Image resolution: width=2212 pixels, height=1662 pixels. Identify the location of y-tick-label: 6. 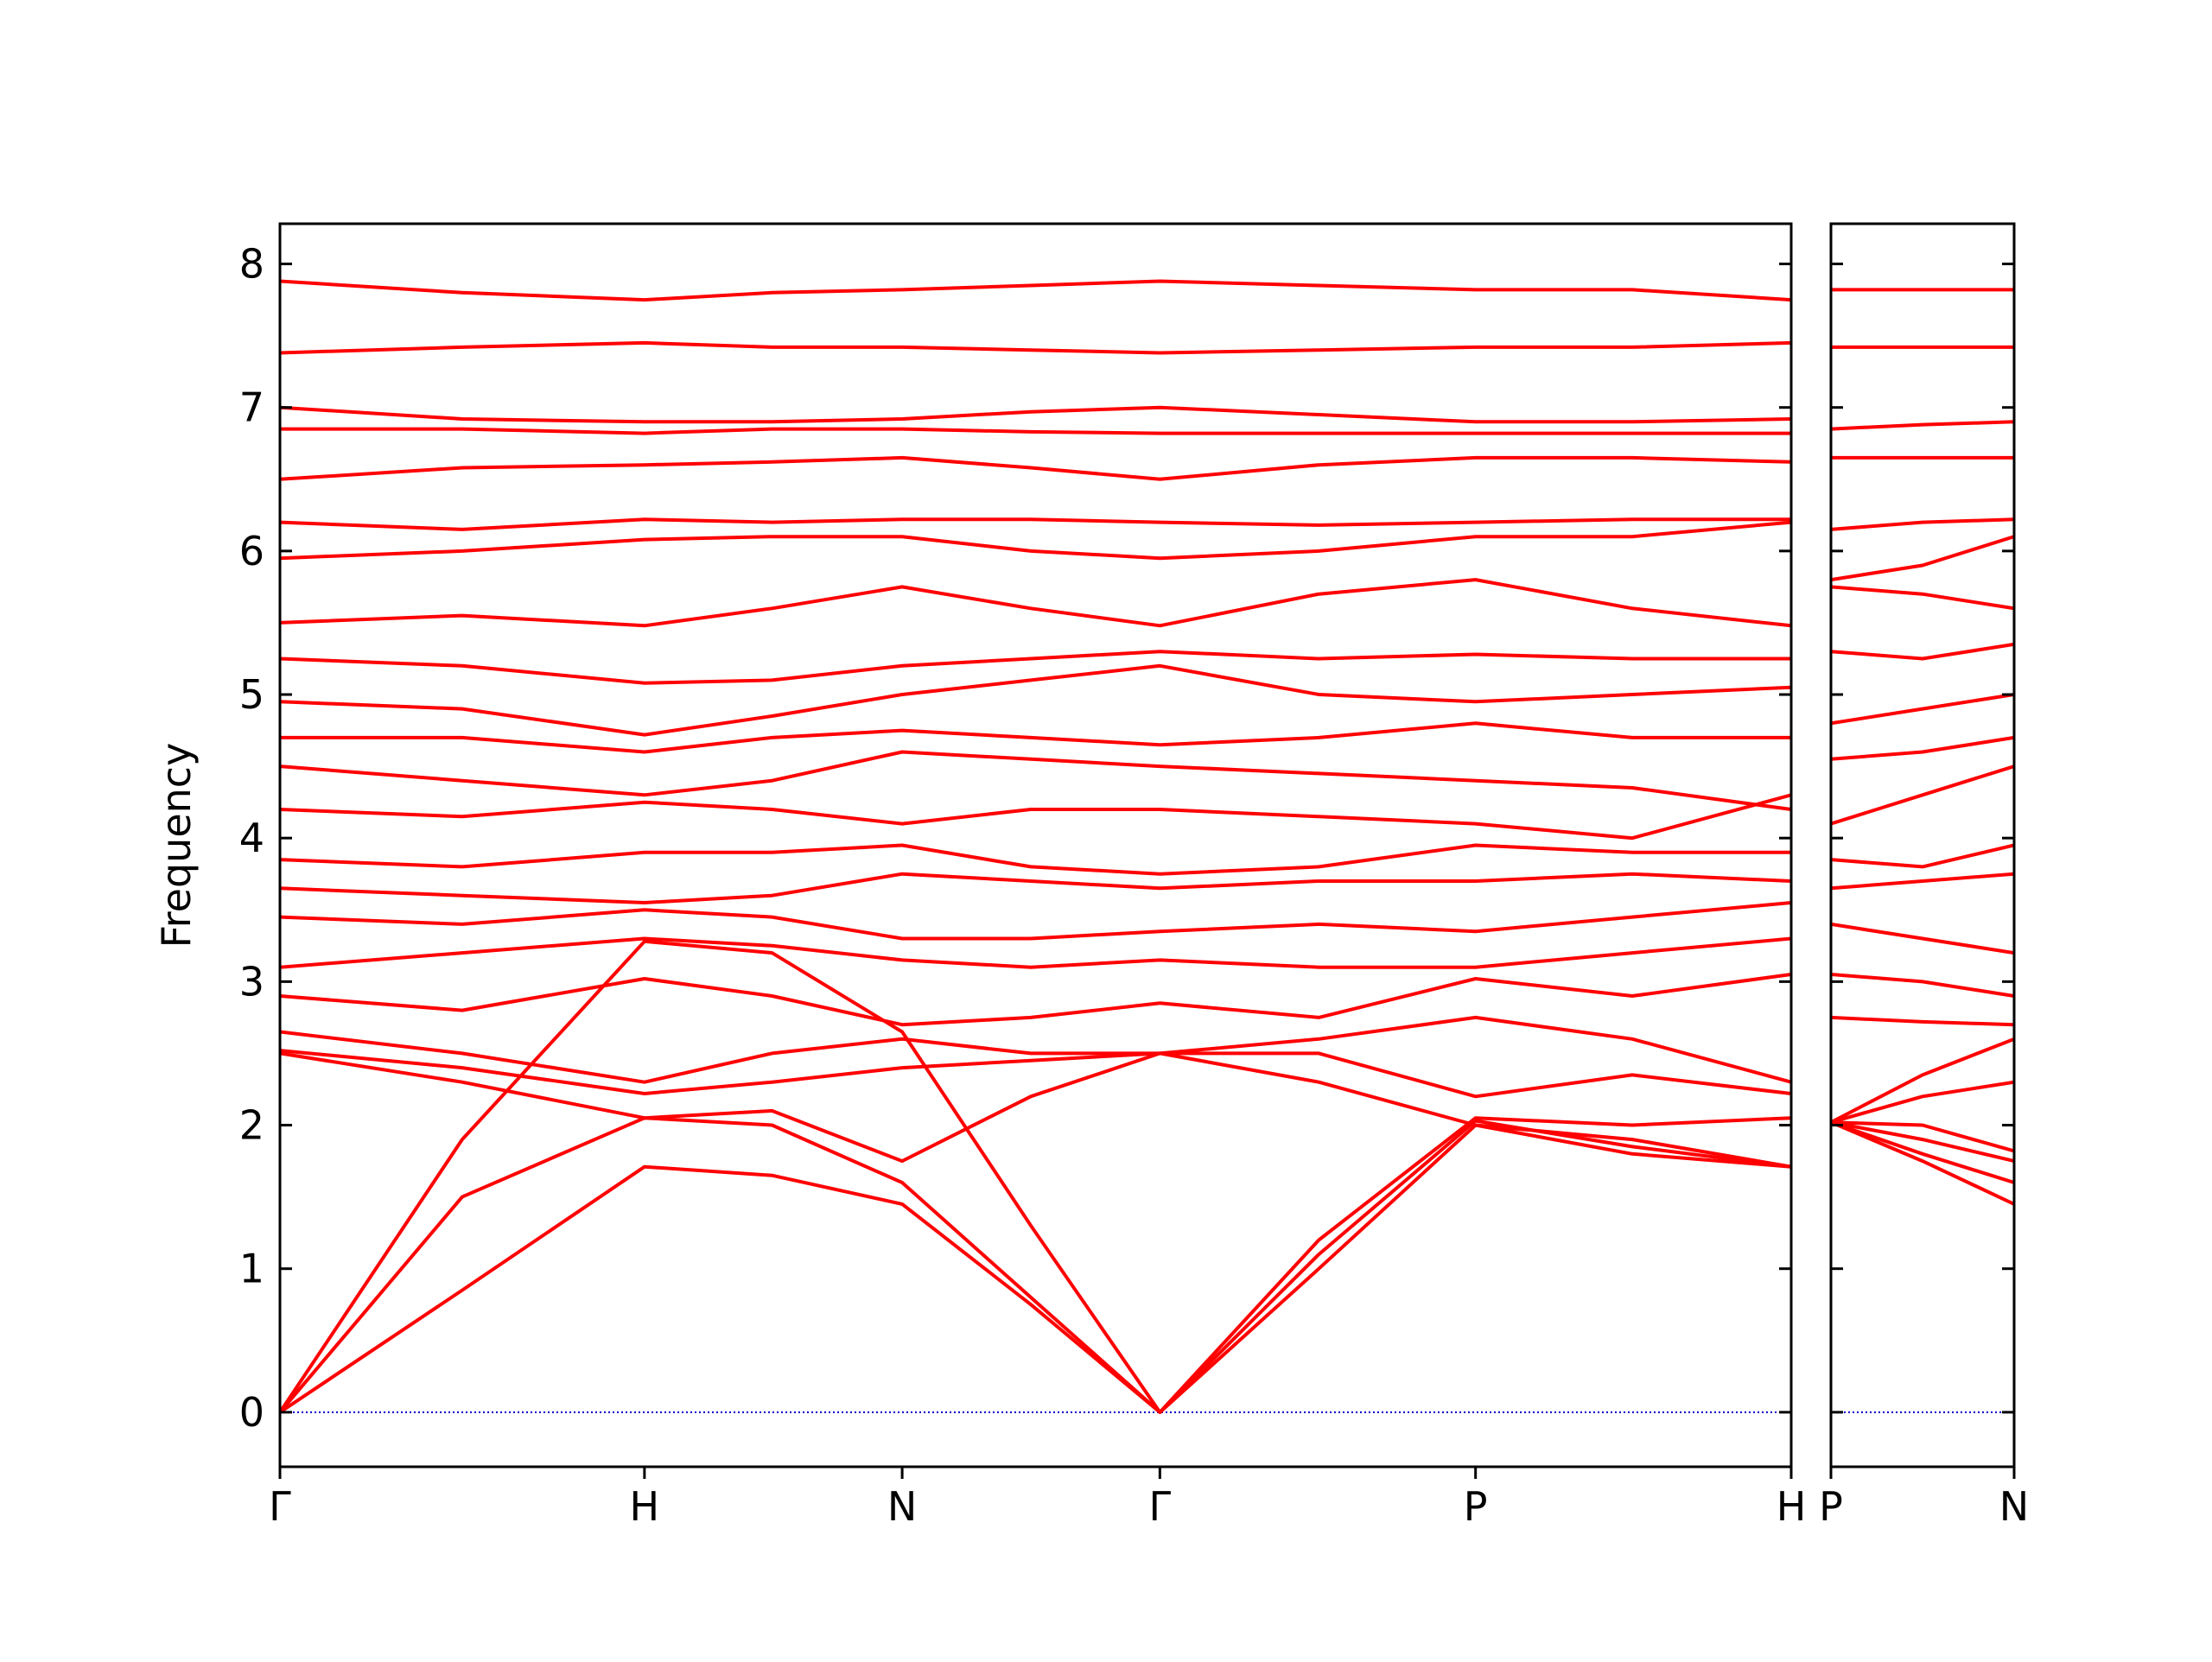
(251, 551).